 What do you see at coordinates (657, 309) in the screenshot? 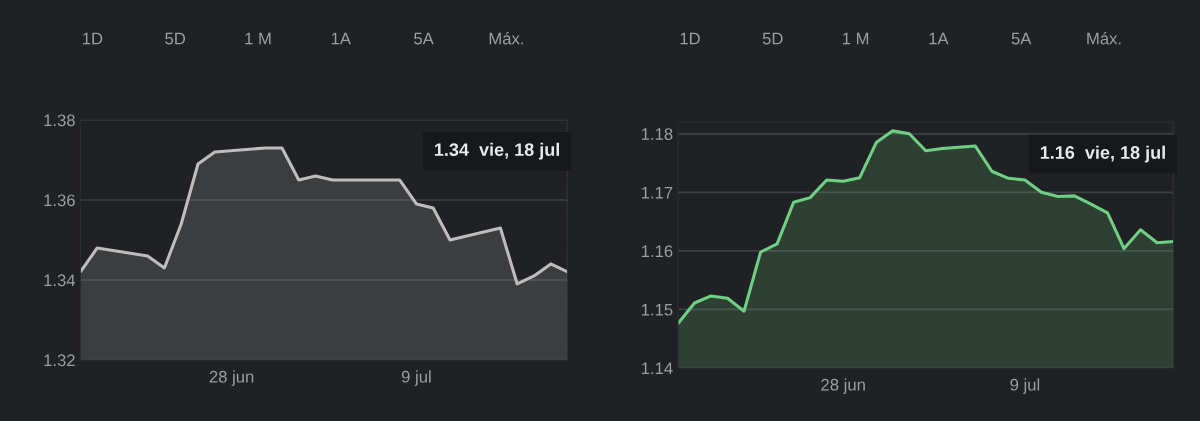
I see `y-tick-label: 1.15` at bounding box center [657, 309].